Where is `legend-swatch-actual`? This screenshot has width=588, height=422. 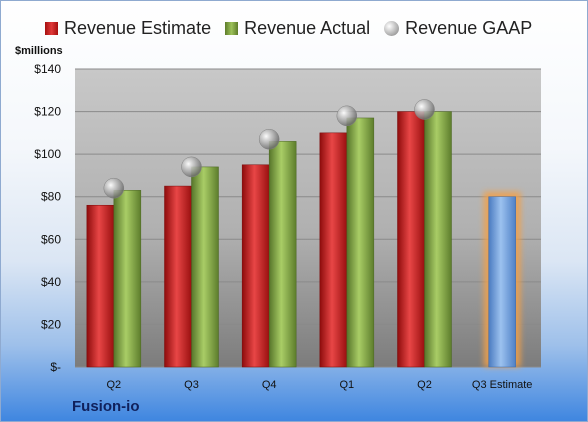
legend-swatch-actual is located at coordinates (232, 28).